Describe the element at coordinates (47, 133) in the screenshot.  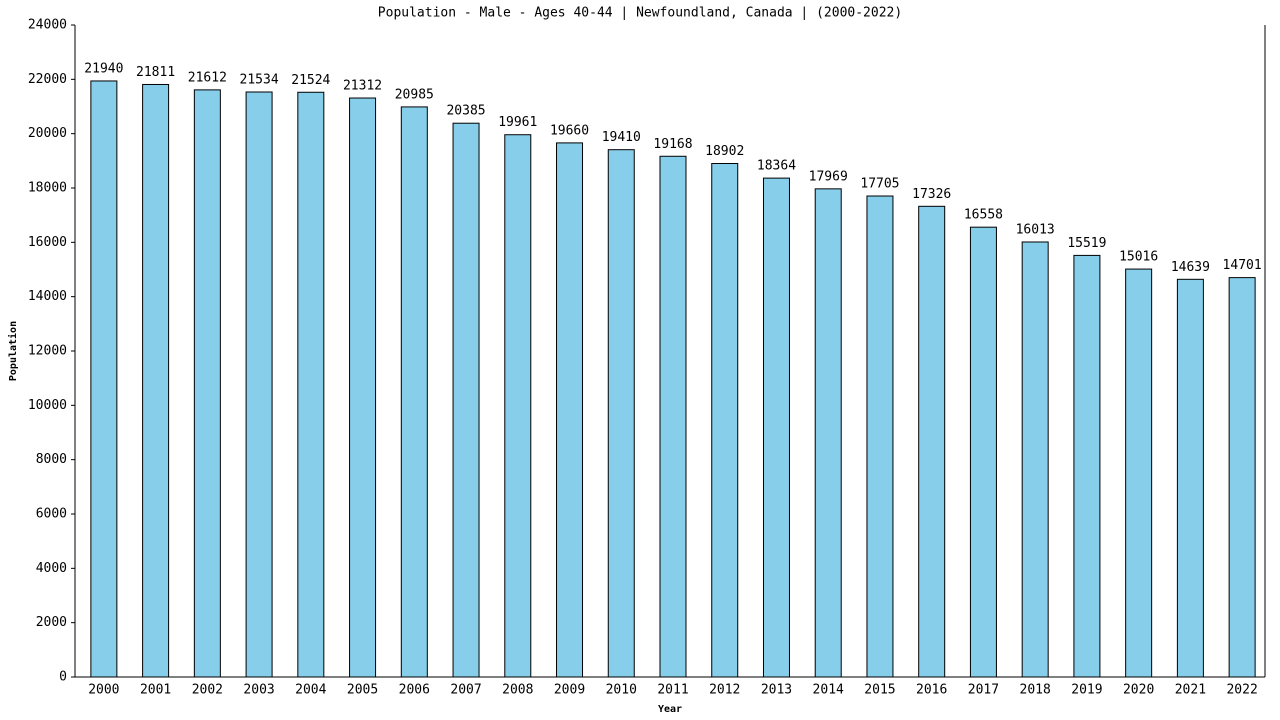
I see `y-tick-label: 20000` at that location.